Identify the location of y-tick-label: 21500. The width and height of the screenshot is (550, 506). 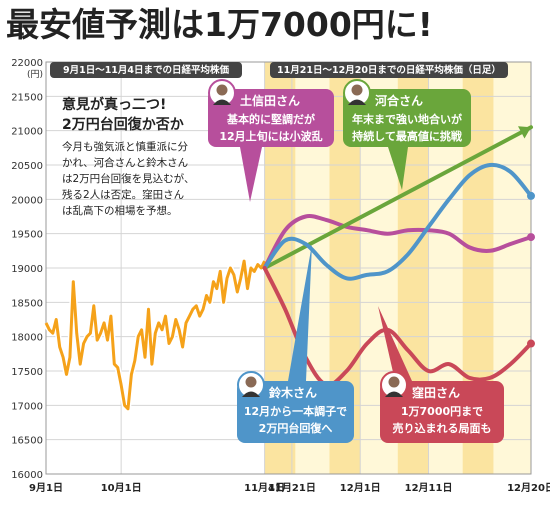
(27, 97).